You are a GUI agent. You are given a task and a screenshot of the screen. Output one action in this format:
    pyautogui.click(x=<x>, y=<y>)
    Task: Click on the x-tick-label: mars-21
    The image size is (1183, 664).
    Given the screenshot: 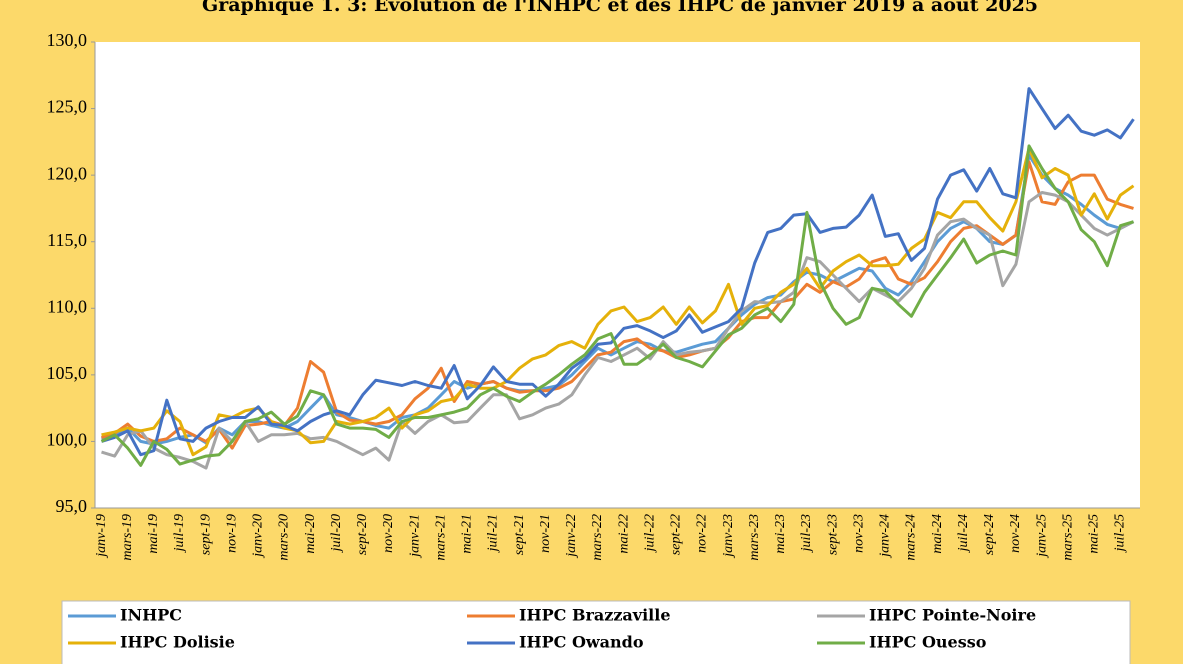 What is the action you would take?
    pyautogui.click(x=440, y=537)
    